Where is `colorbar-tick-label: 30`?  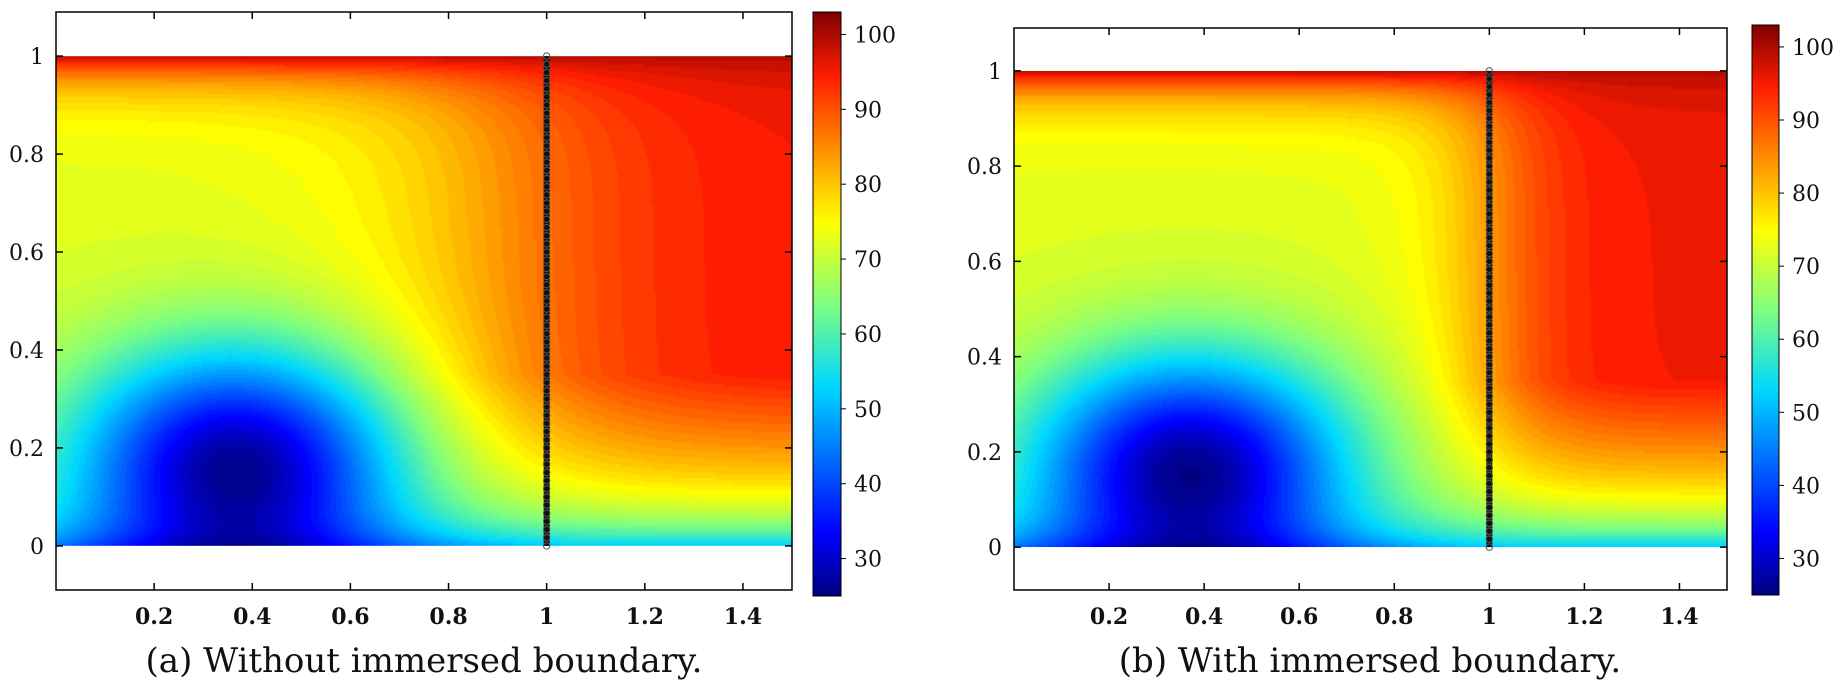
colorbar-tick-label: 30 is located at coordinates (868, 560).